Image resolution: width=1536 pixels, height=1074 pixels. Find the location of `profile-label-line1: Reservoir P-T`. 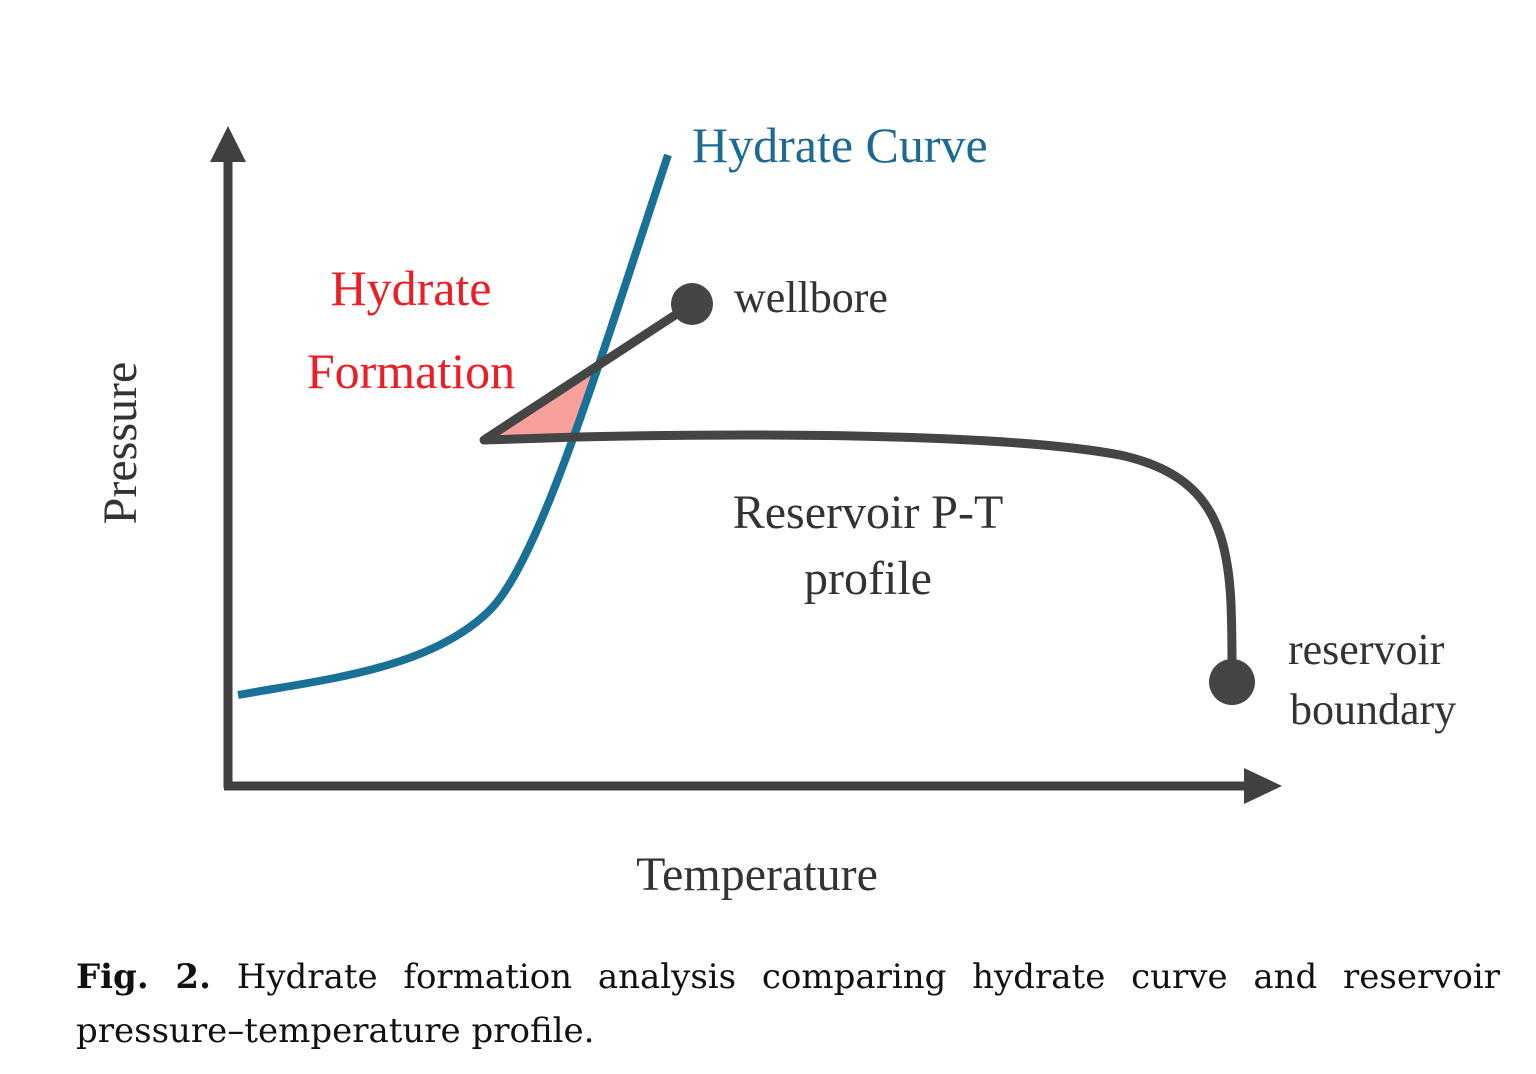

profile-label-line1: Reservoir P-T is located at coordinates (868, 512).